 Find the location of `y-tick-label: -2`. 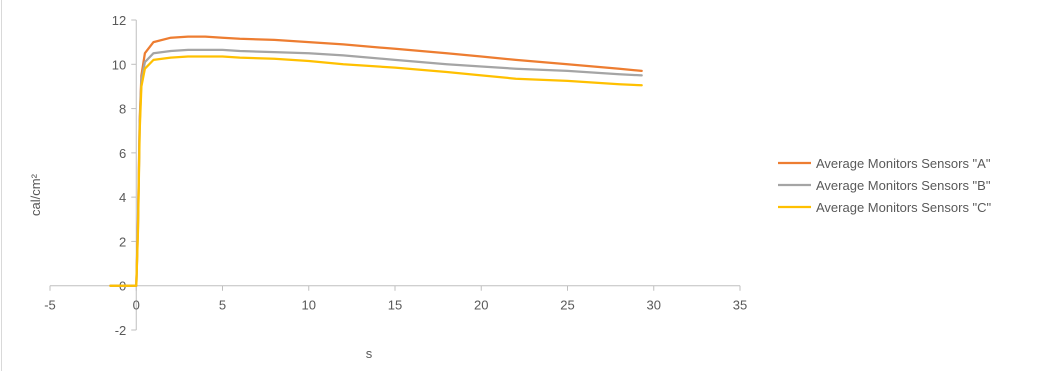

y-tick-label: -2 is located at coordinates (121, 330).